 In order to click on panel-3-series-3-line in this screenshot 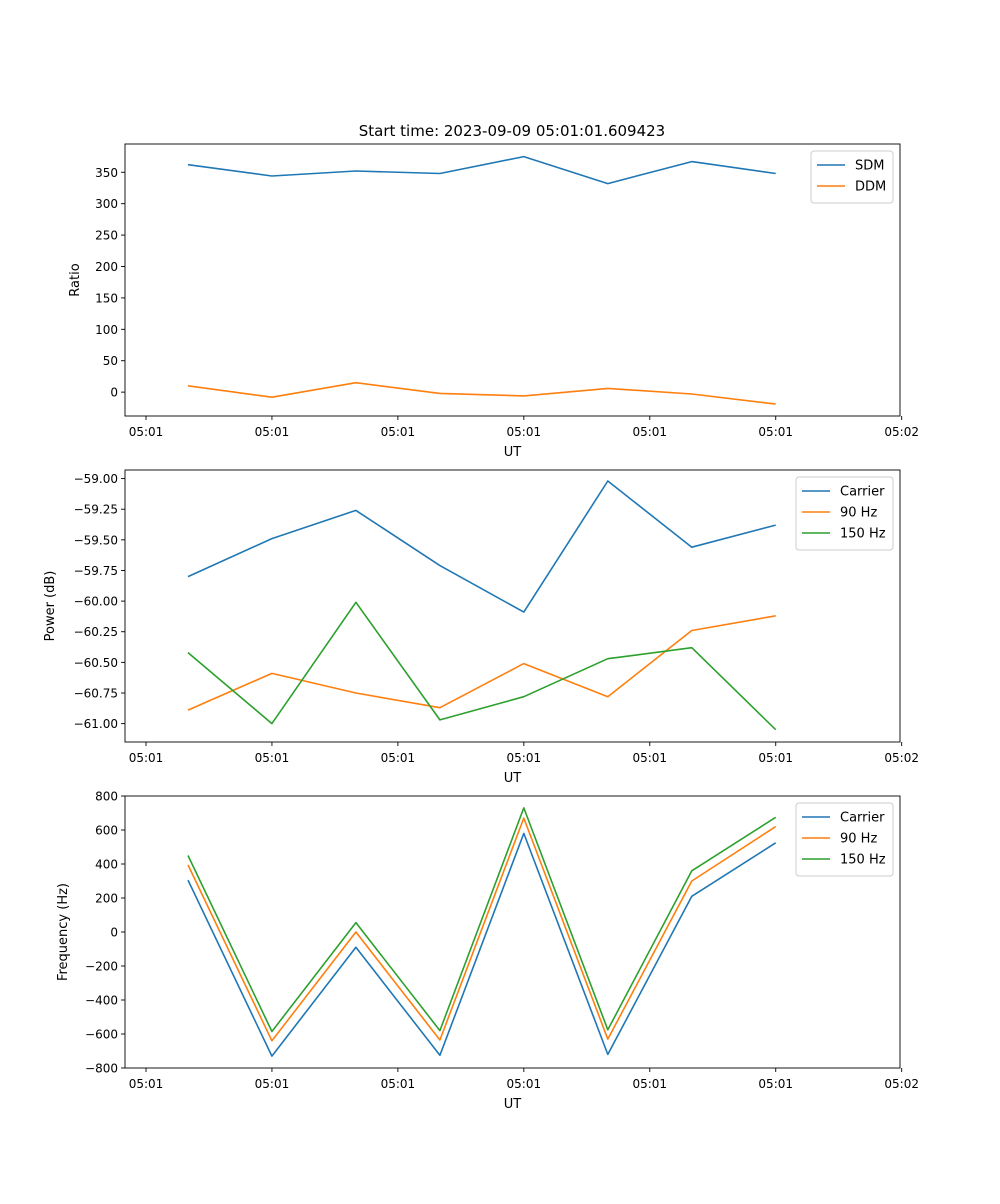, I will do `click(482, 920)`.